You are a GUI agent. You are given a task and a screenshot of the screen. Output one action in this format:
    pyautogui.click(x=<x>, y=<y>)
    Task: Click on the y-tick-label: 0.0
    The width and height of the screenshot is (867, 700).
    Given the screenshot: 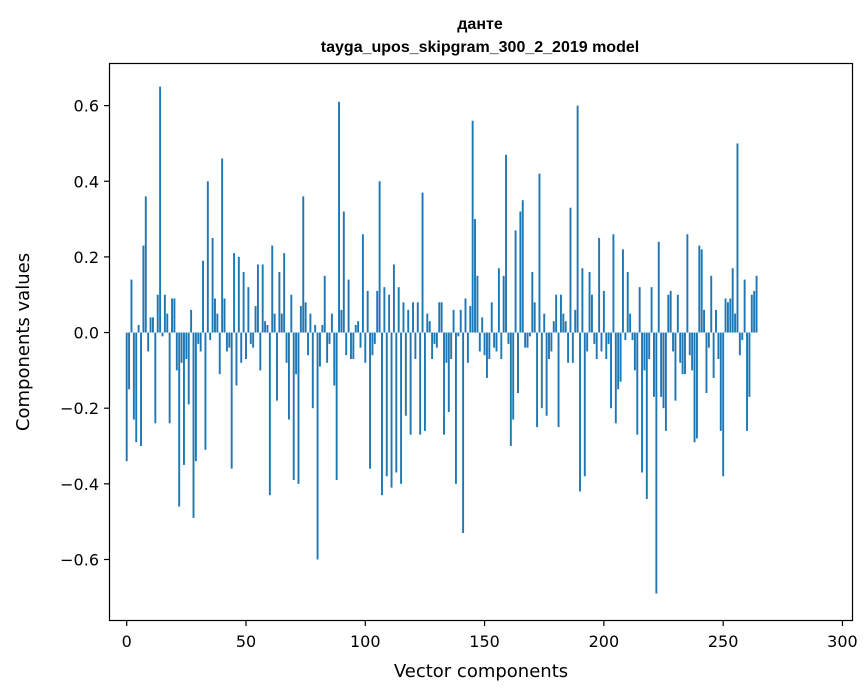 What is the action you would take?
    pyautogui.click(x=86, y=333)
    